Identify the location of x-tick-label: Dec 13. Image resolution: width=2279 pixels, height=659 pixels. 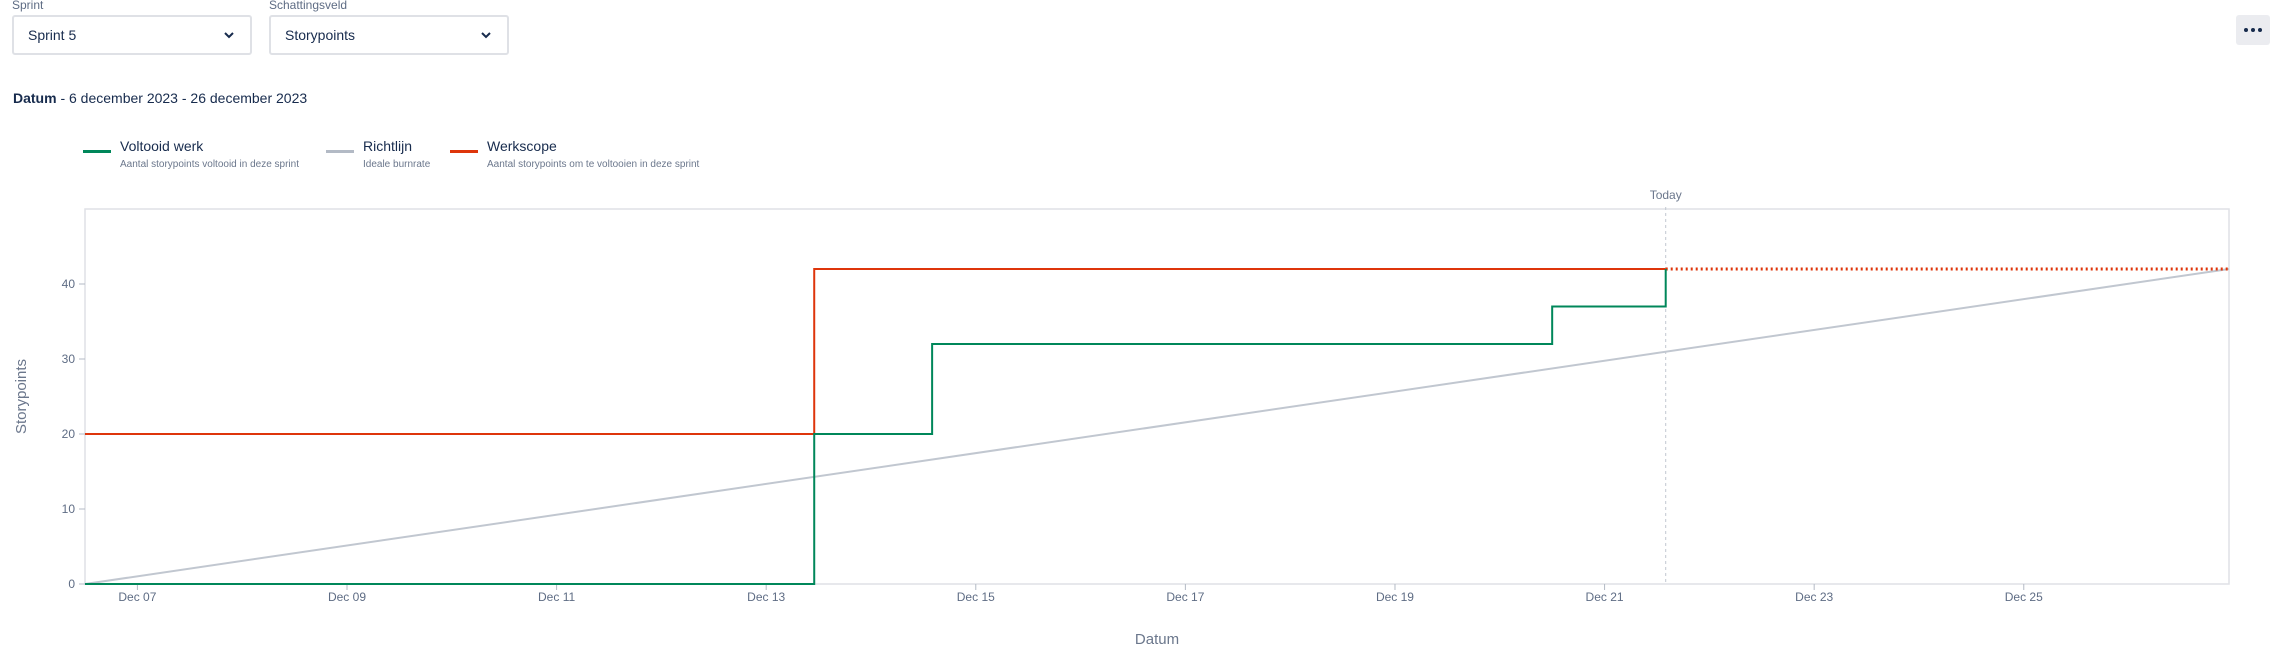
(766, 597).